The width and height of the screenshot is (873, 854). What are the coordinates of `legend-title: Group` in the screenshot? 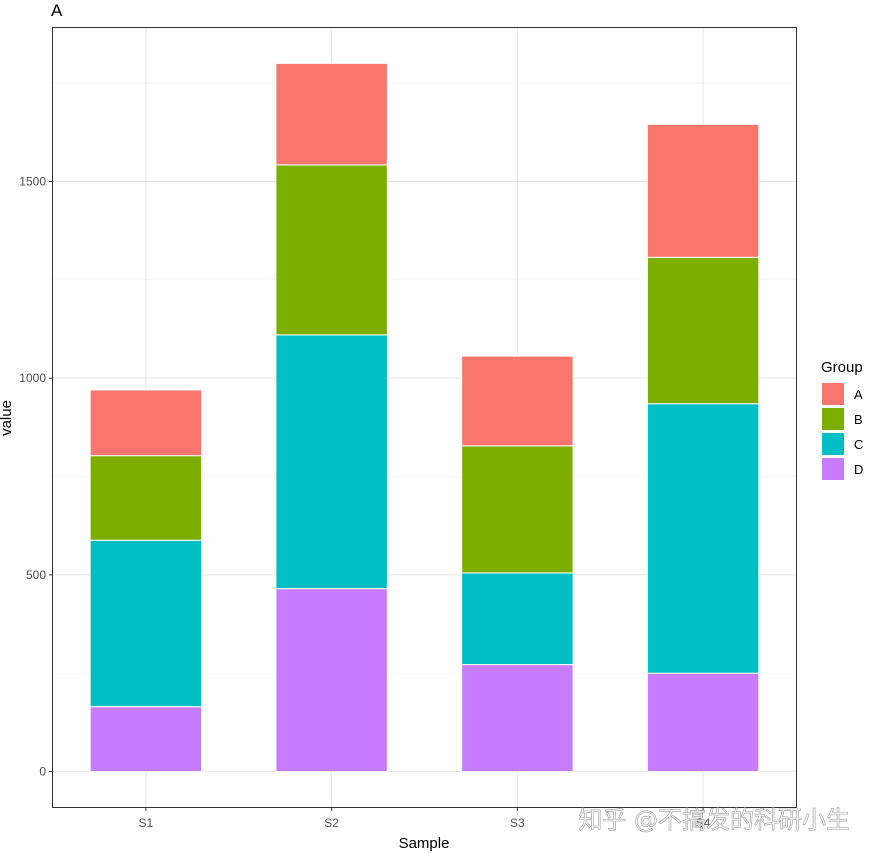 It's located at (842, 367).